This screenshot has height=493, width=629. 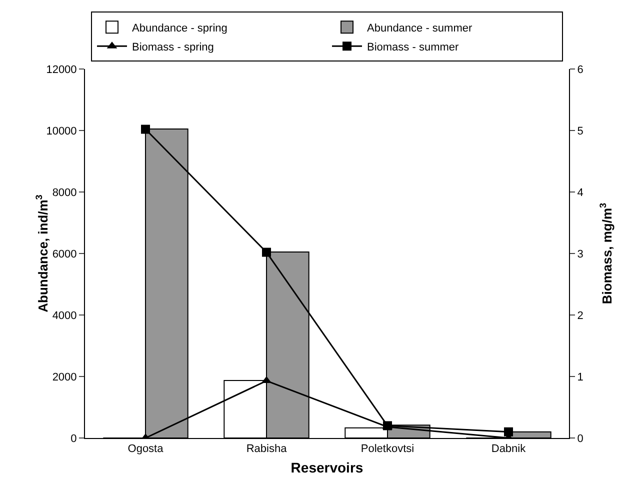 I want to click on x-tick-label: Rabisha, so click(x=267, y=449).